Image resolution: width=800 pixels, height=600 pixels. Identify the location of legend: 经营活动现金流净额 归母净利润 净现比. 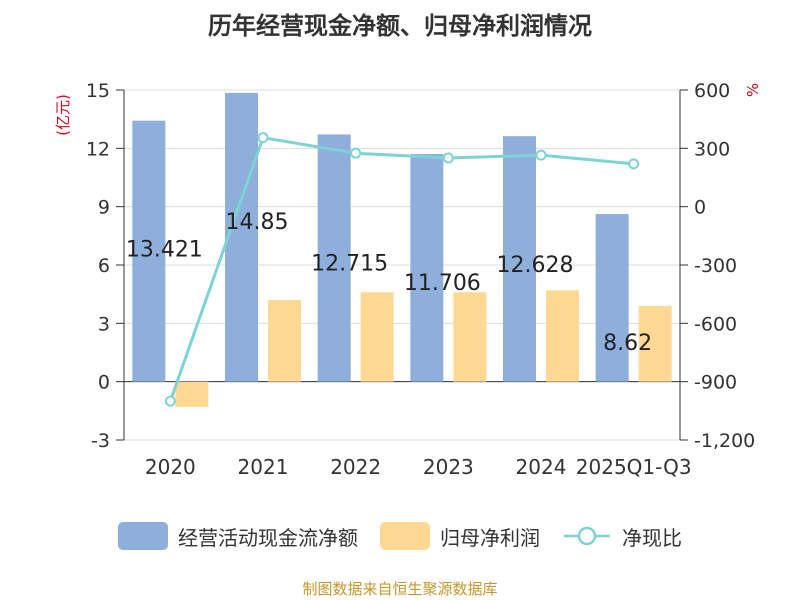
(400, 536).